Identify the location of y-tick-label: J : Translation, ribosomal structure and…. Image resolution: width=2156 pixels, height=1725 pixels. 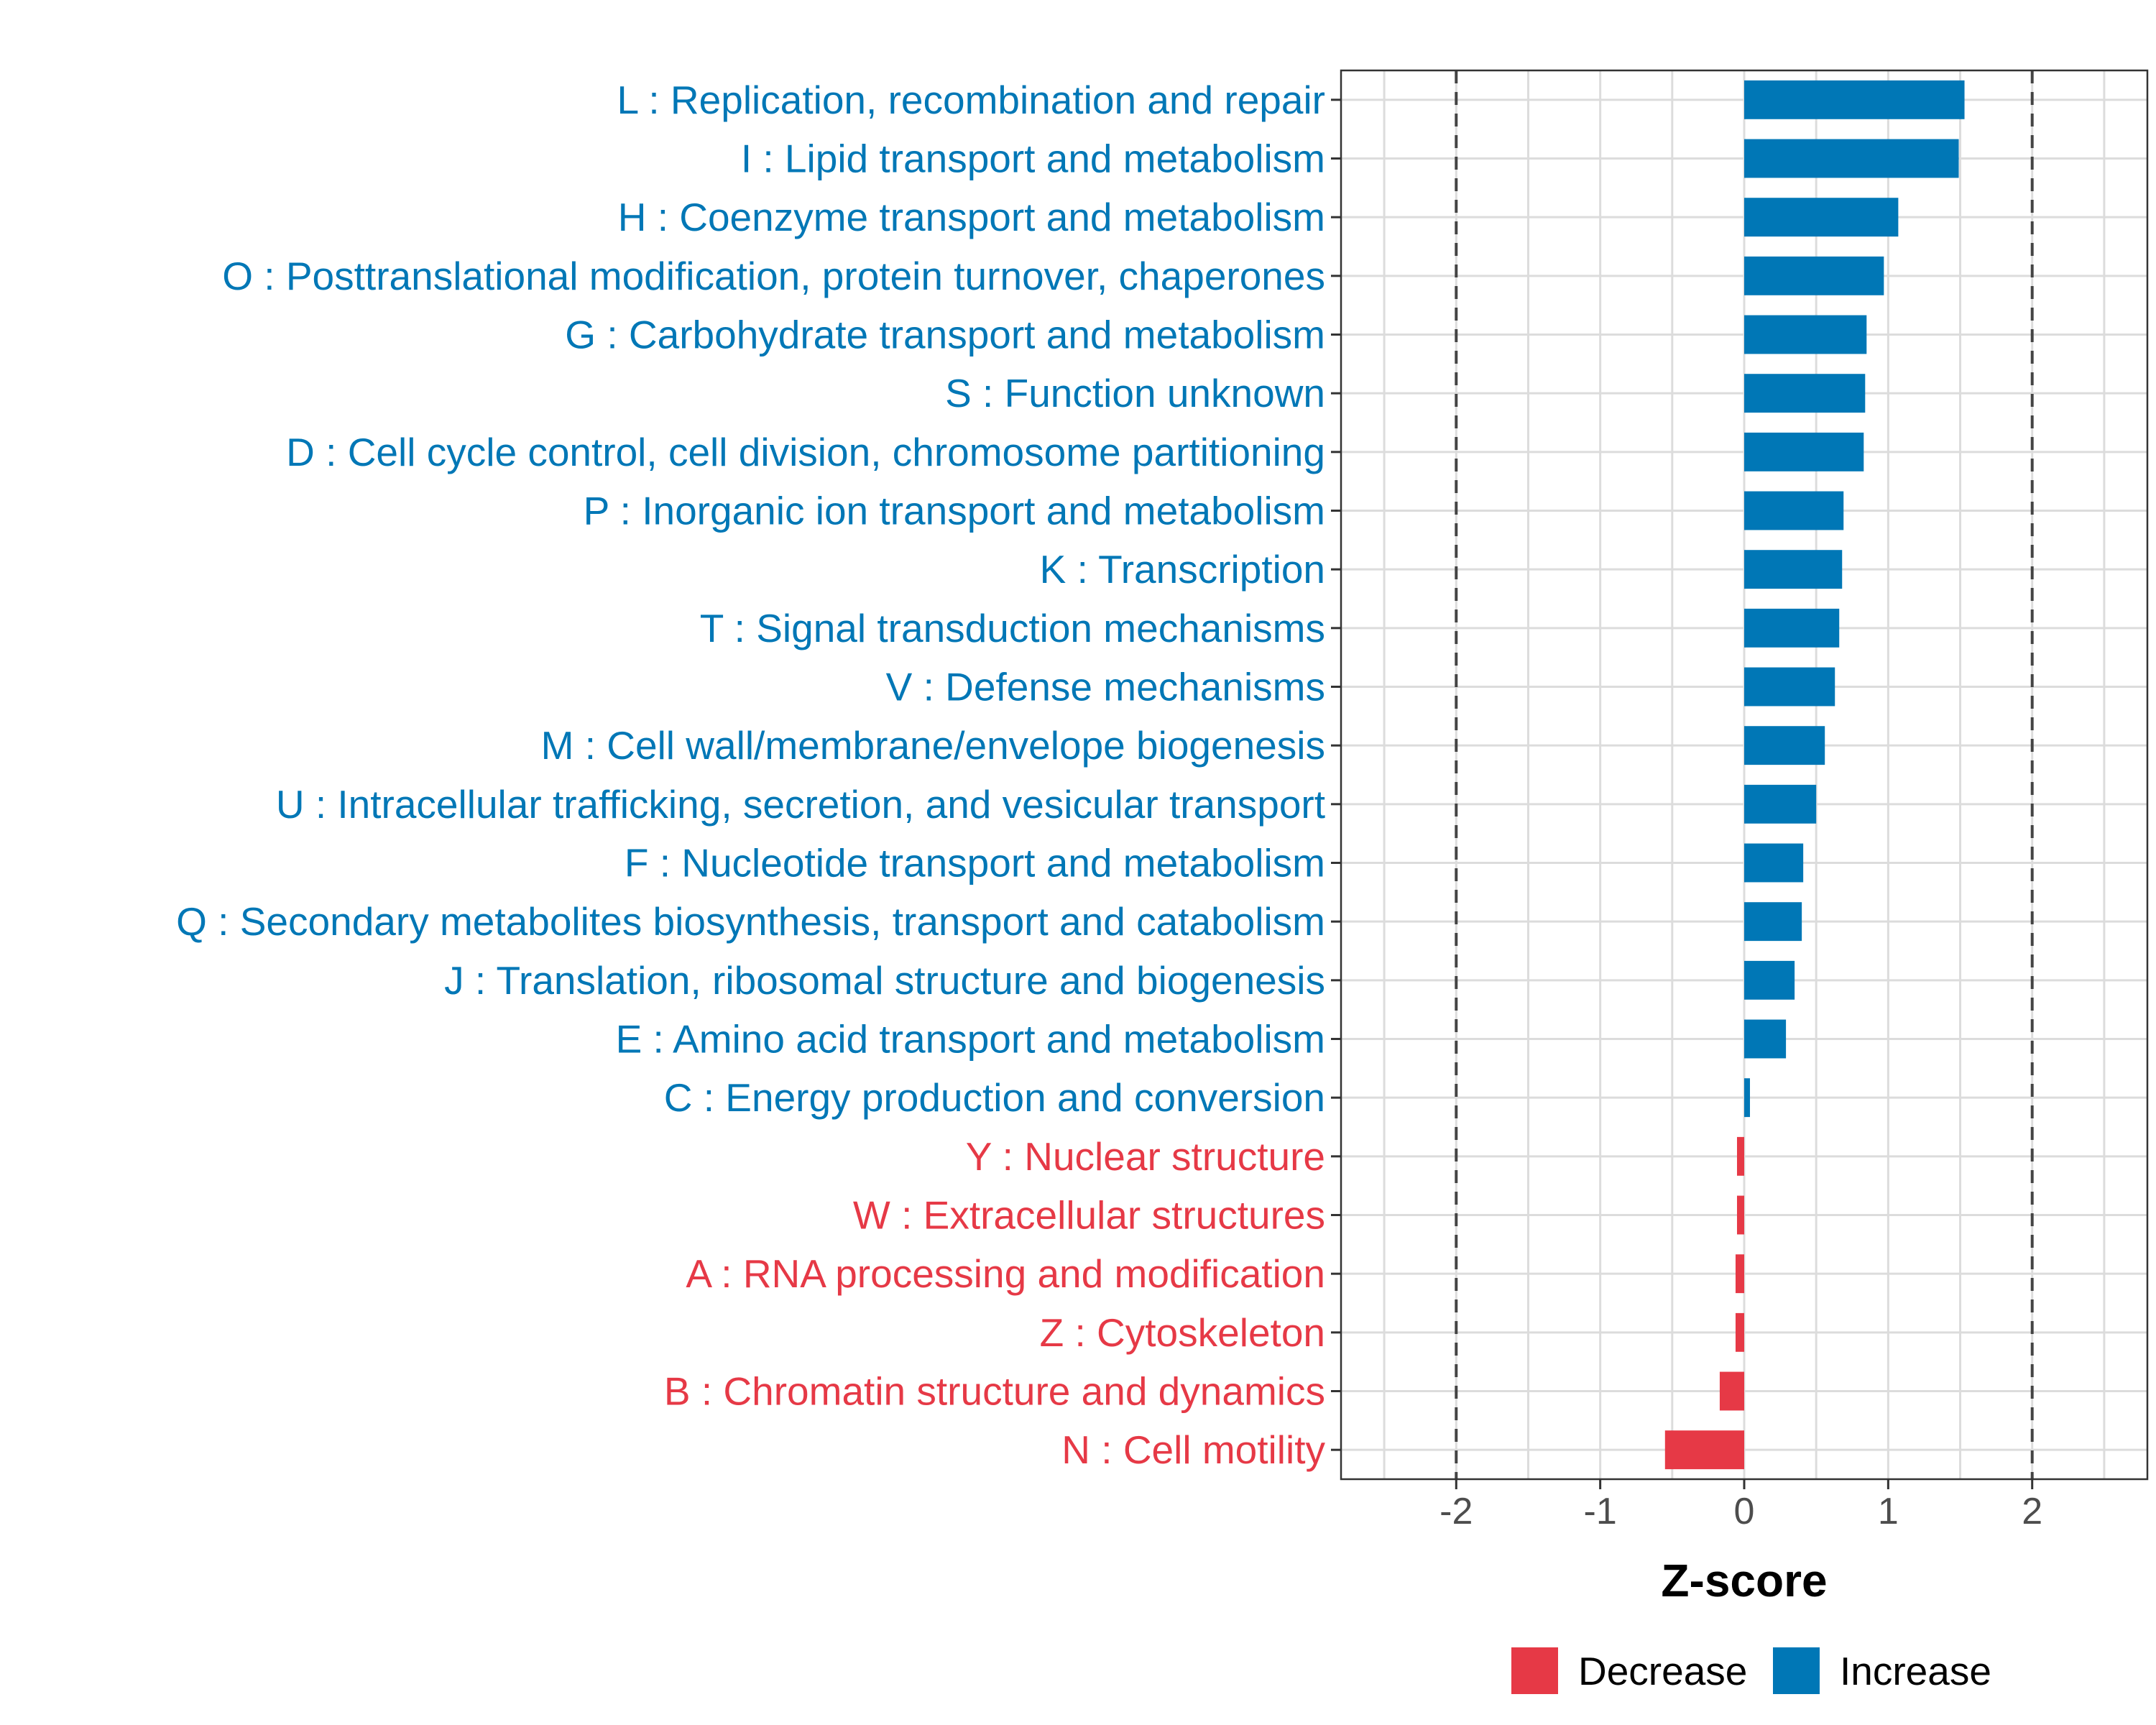
(884, 980).